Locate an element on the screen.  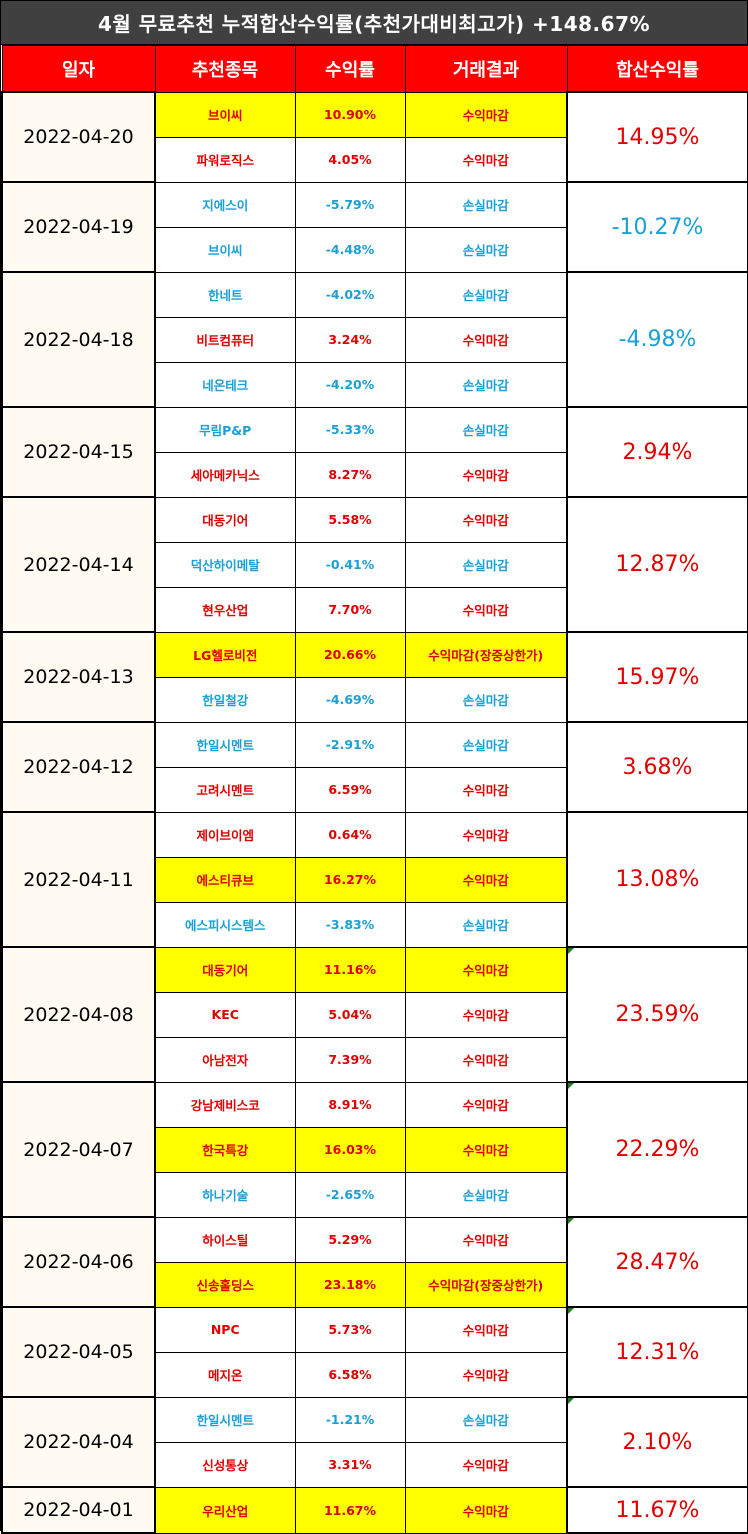
stock-cell: 네온테크 is located at coordinates (225, 384).